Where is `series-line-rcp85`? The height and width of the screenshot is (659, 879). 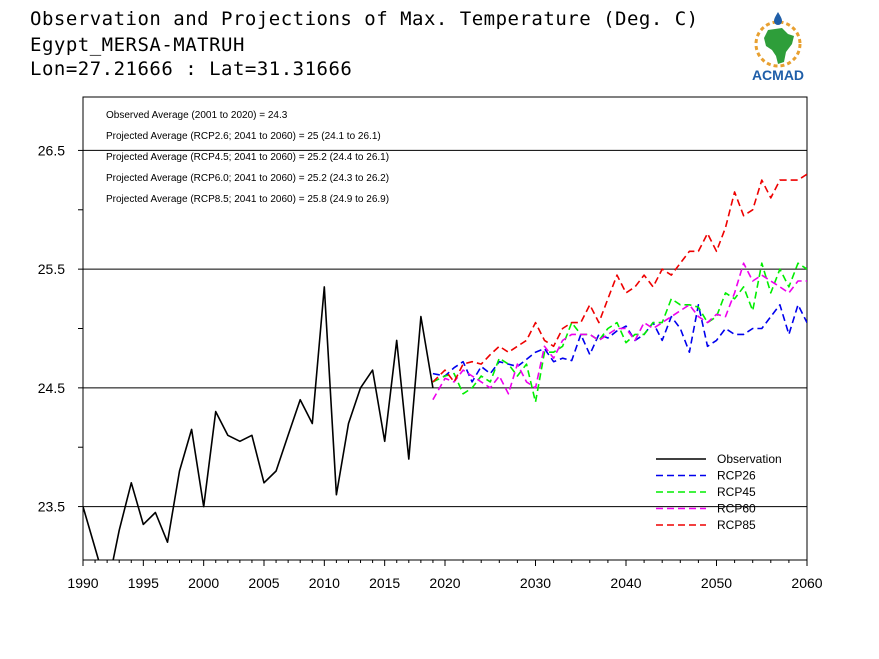
series-line-rcp85 is located at coordinates (619, 278).